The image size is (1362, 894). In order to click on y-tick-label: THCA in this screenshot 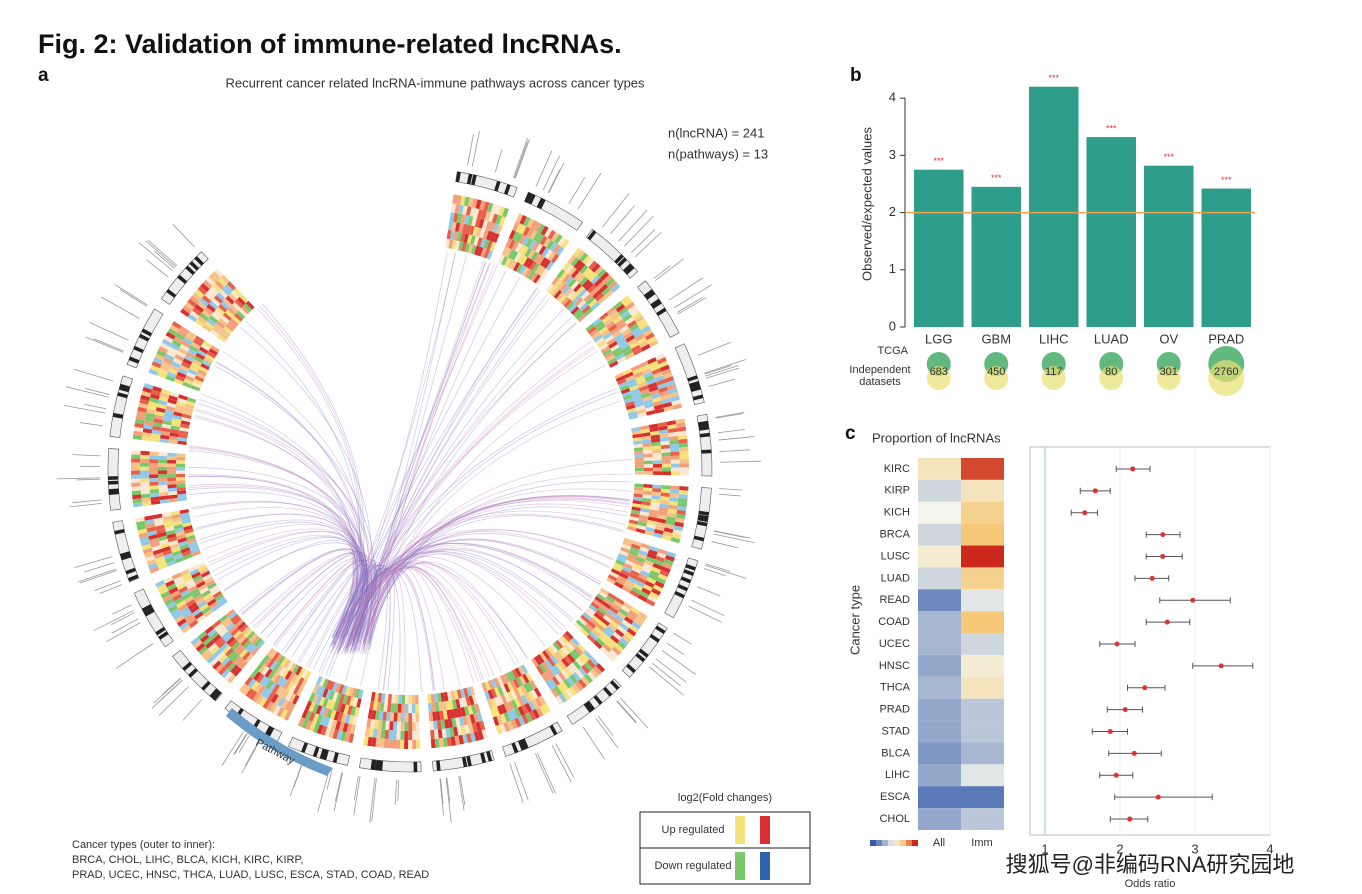, I will do `click(895, 688)`.